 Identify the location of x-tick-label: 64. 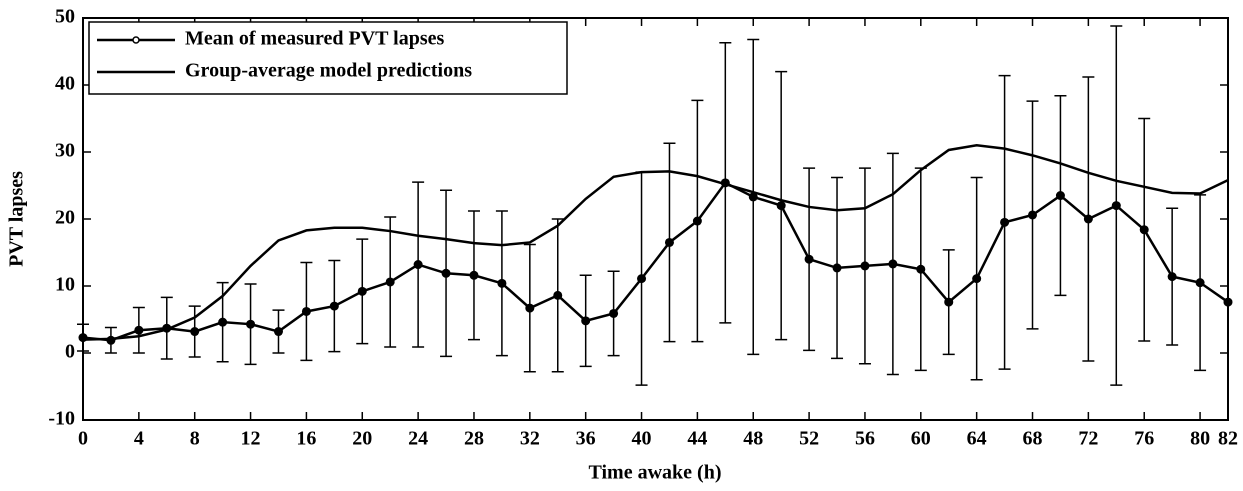
(977, 439).